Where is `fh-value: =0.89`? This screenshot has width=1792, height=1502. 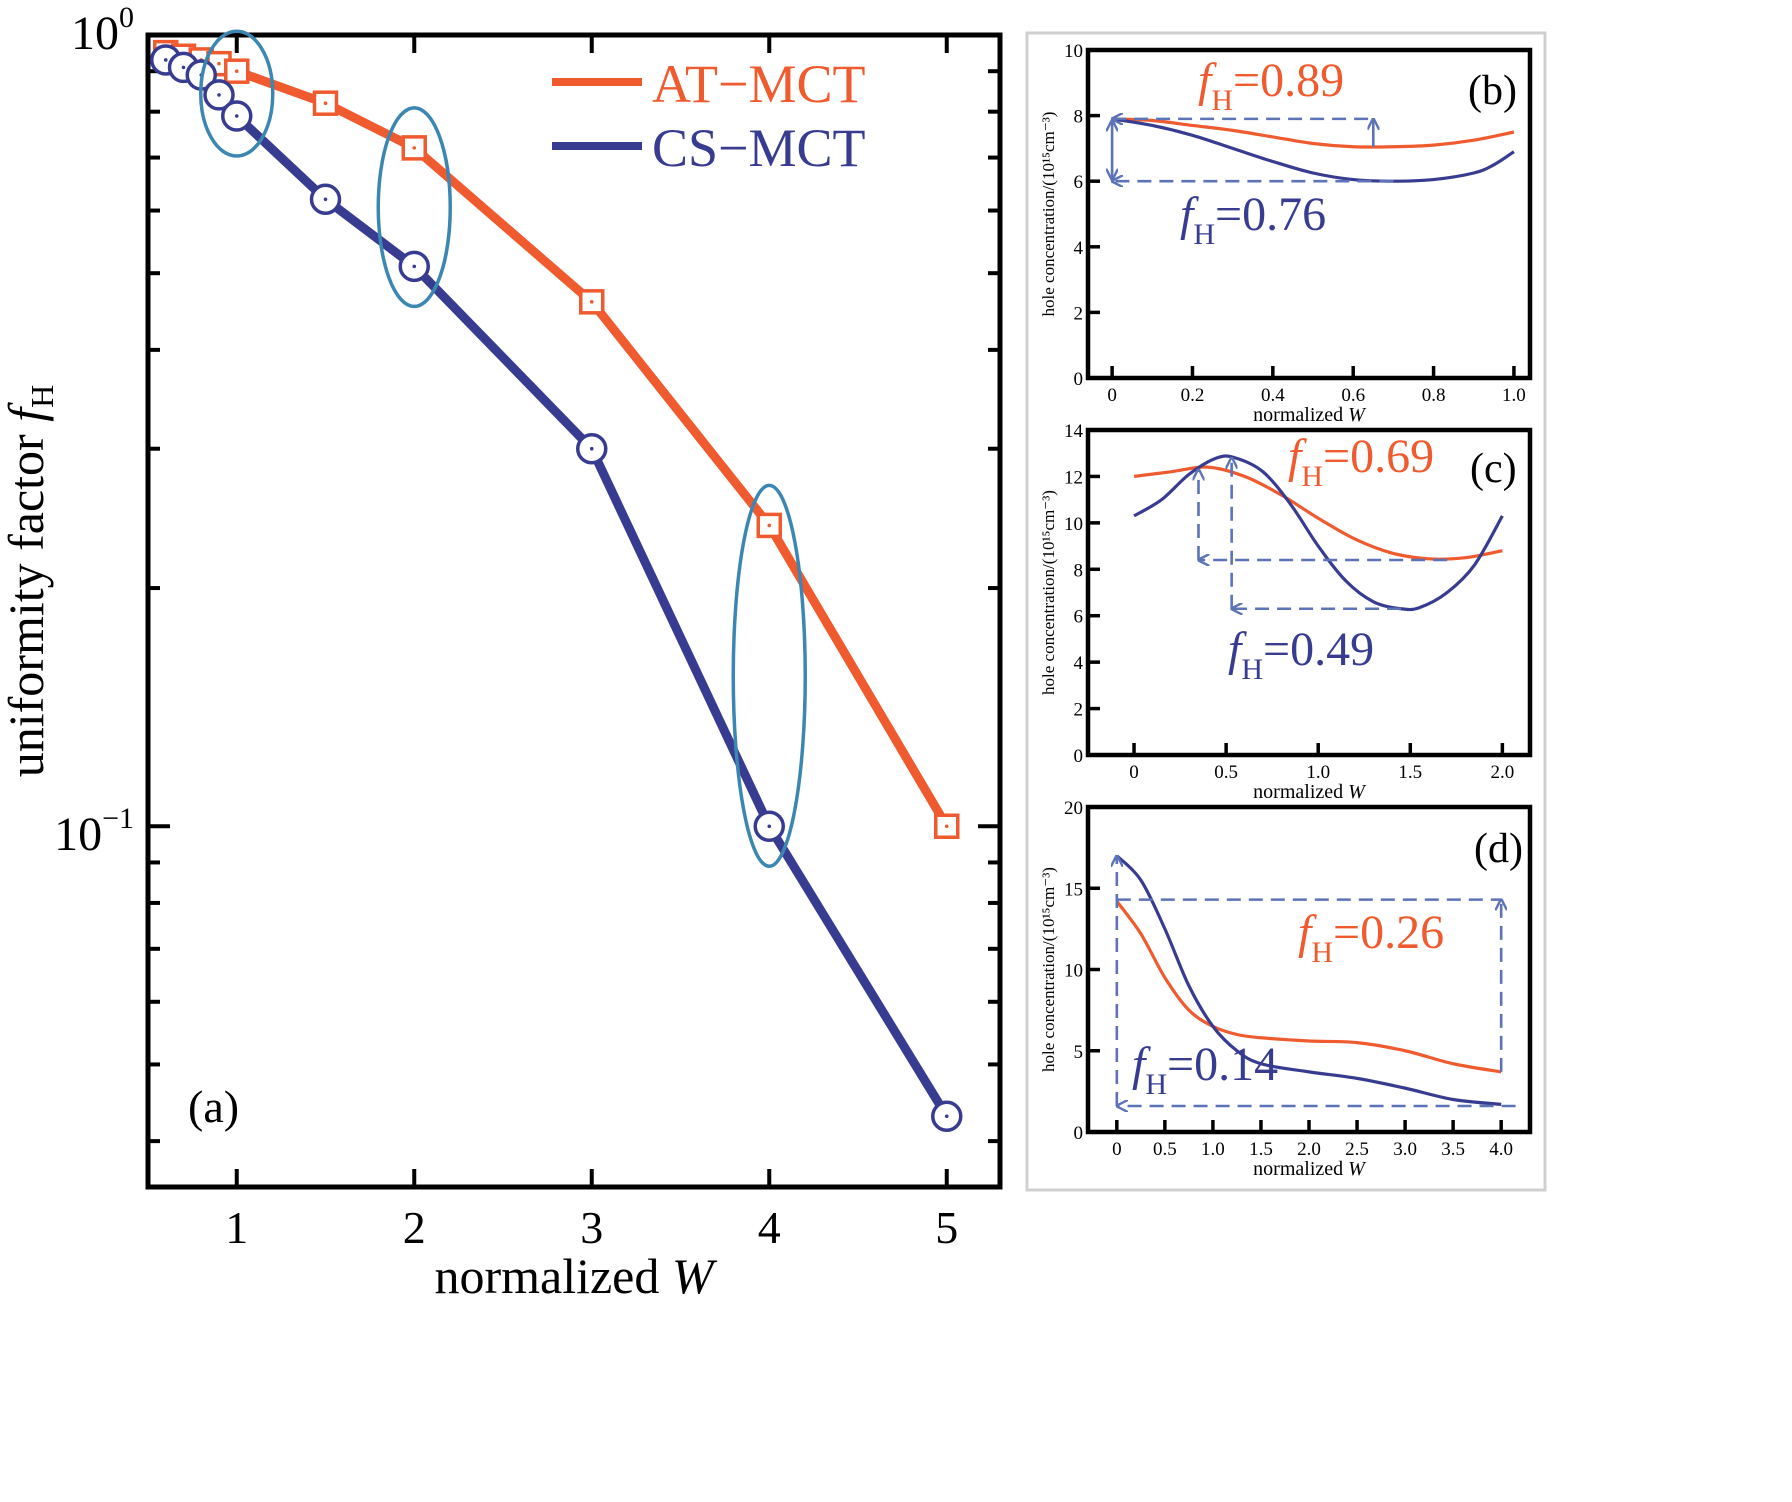
fh-value: =0.89 is located at coordinates (1288, 80).